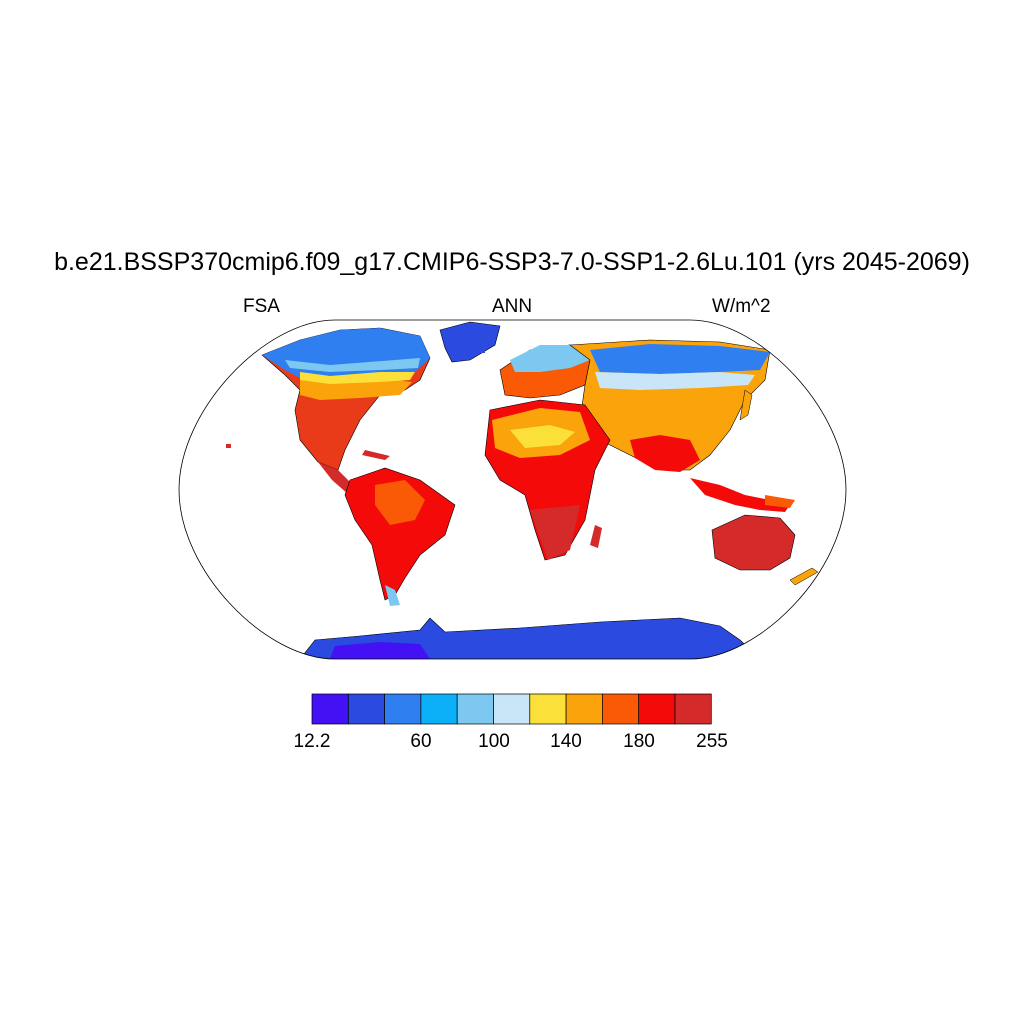 The width and height of the screenshot is (1024, 1024). Describe the element at coordinates (494, 741) in the screenshot. I see `colorbar-tick-label: 100` at that location.